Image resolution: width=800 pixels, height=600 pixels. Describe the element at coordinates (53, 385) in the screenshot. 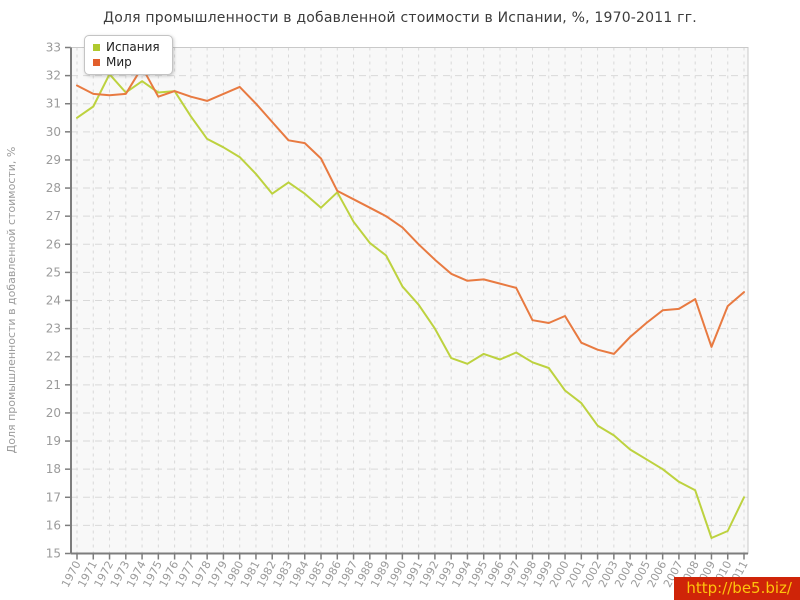

I see `y-tick-label: 21` at that location.